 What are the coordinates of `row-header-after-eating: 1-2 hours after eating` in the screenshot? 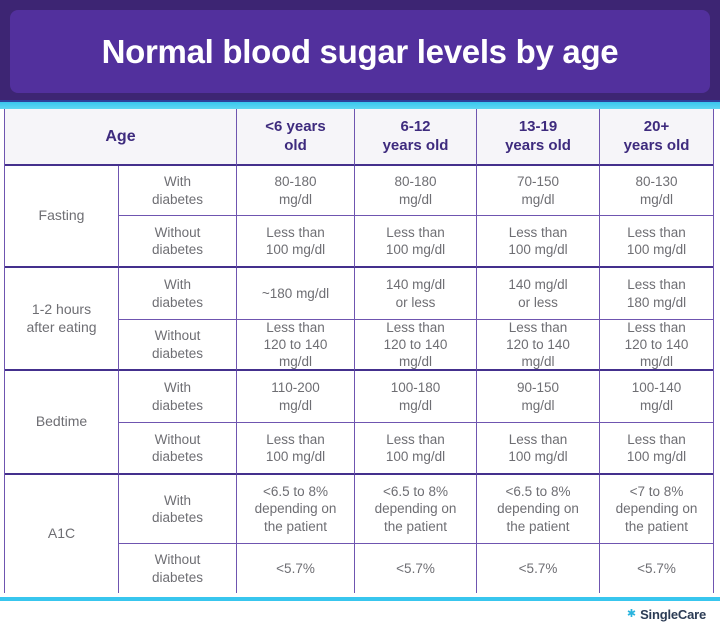 It's located at (62, 319).